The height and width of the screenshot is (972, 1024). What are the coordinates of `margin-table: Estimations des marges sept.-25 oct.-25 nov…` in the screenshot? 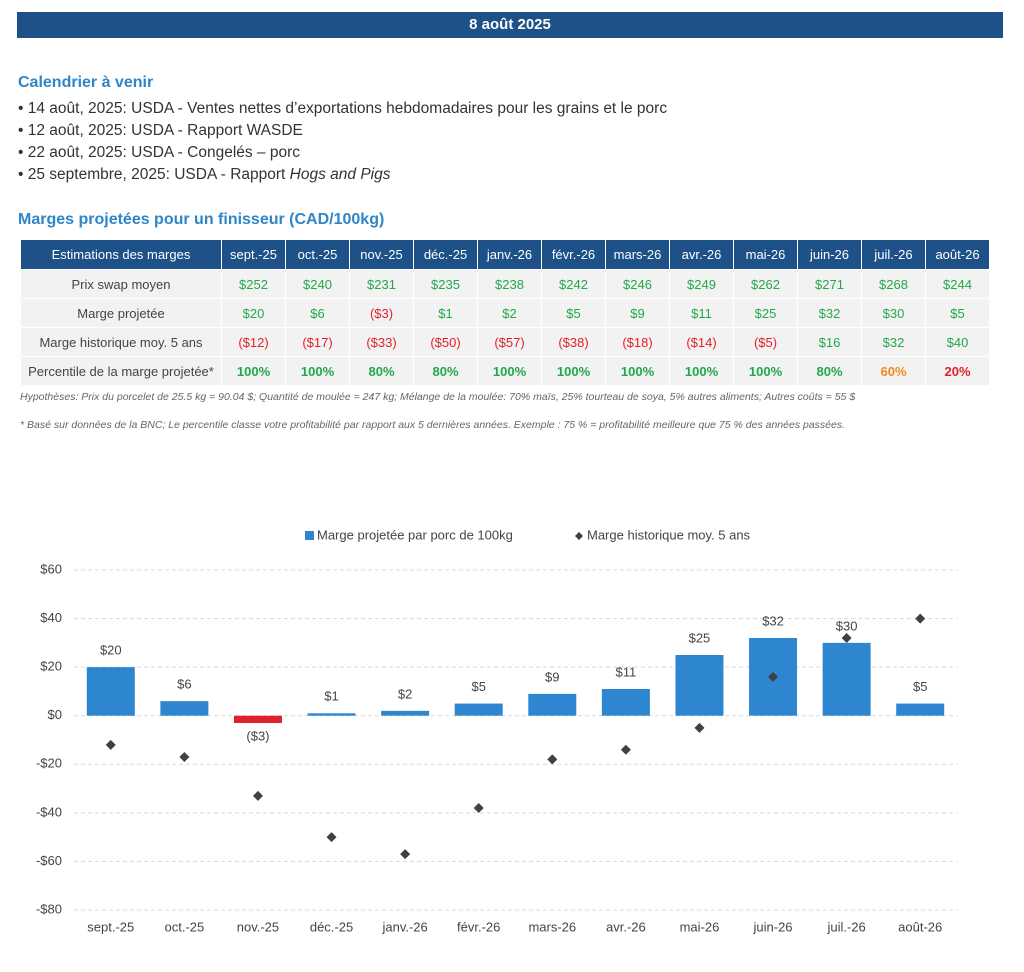 It's located at (505, 312).